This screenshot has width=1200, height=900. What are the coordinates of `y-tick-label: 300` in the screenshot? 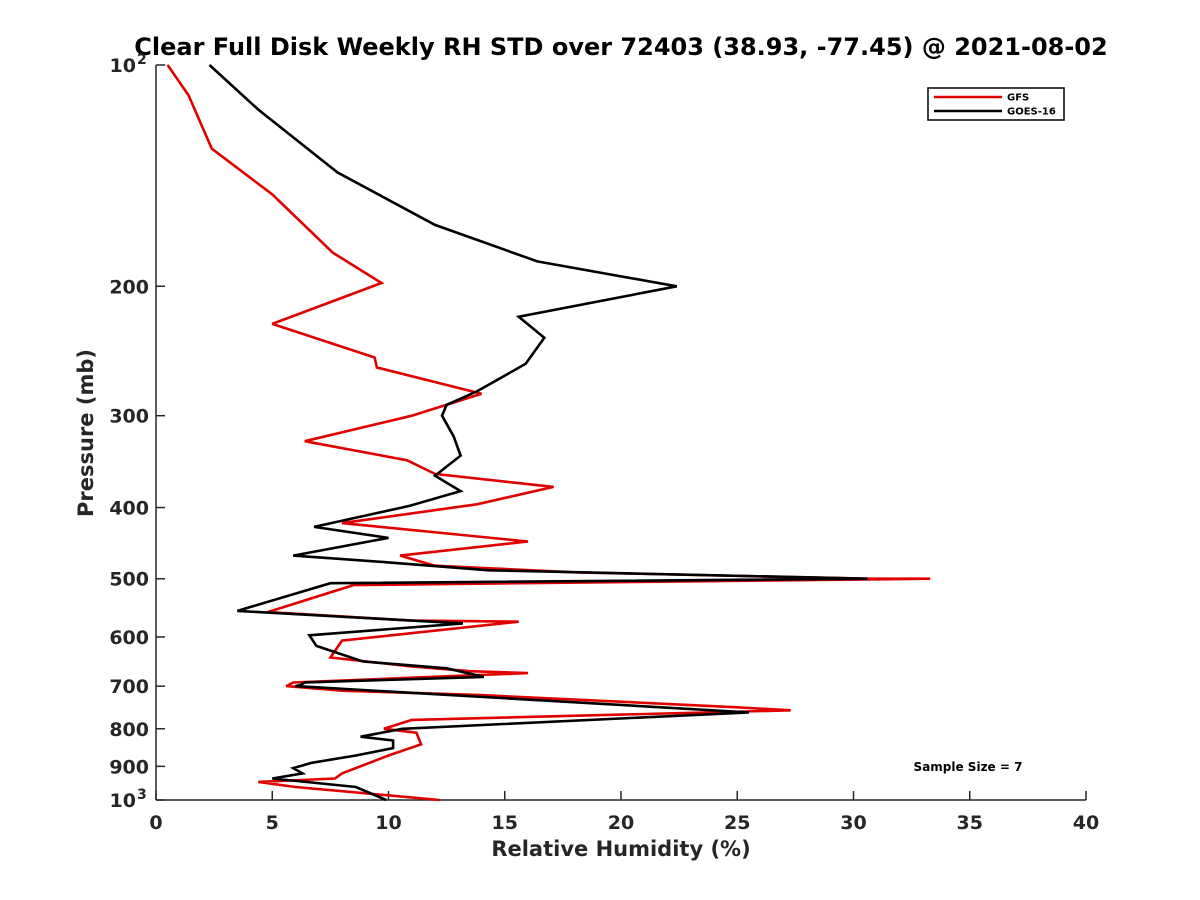 It's located at (129, 417).